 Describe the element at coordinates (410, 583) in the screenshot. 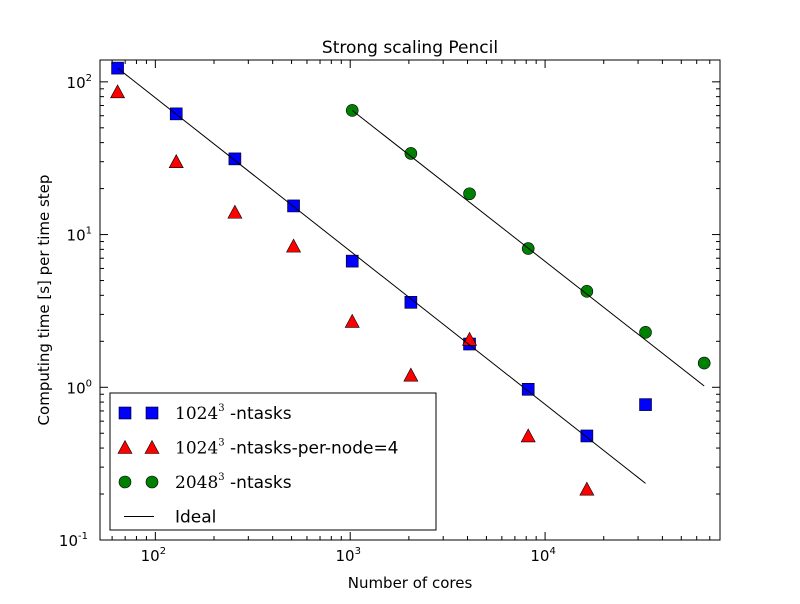

I see `x-axis-label: Number of cores` at that location.